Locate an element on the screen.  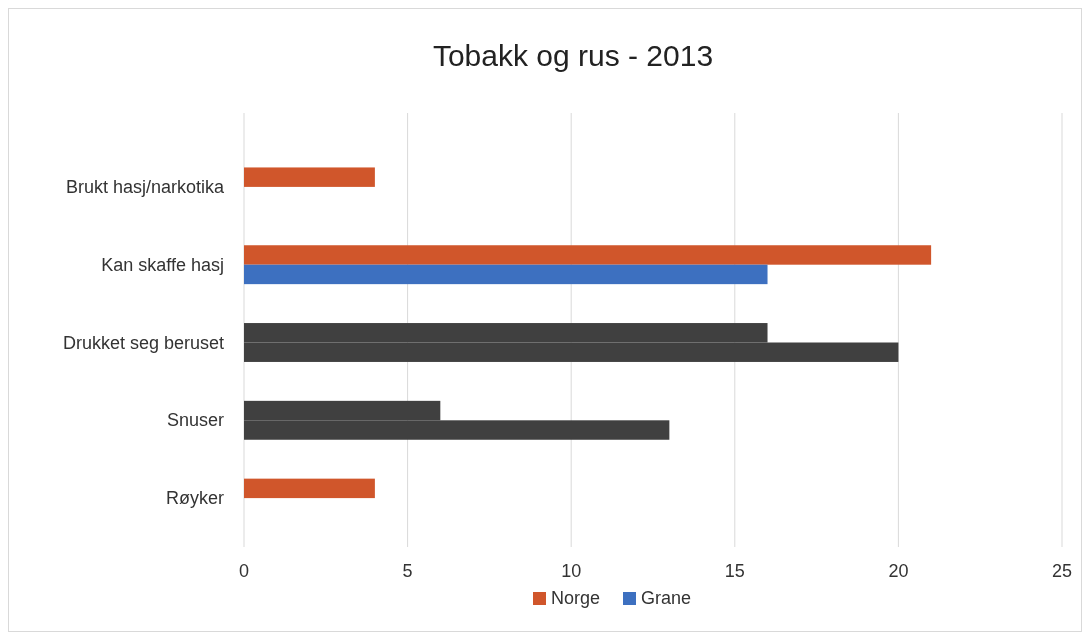
x-tick-label: 10 is located at coordinates (571, 571).